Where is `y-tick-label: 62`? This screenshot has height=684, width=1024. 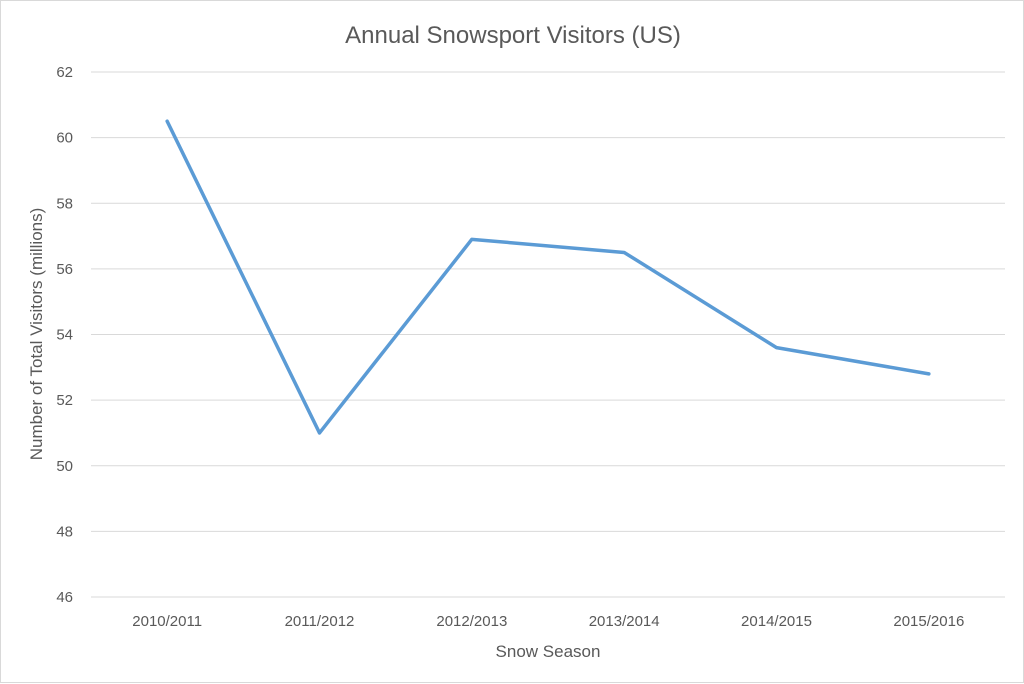 y-tick-label: 62 is located at coordinates (64, 72).